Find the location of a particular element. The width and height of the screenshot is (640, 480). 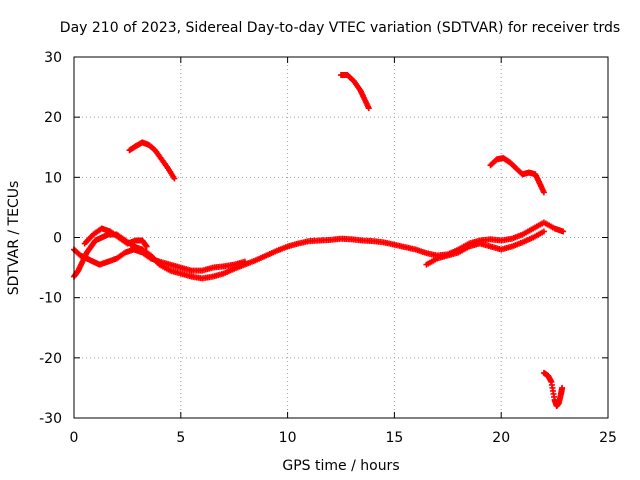

series-main-band is located at coordinates (319, 250).